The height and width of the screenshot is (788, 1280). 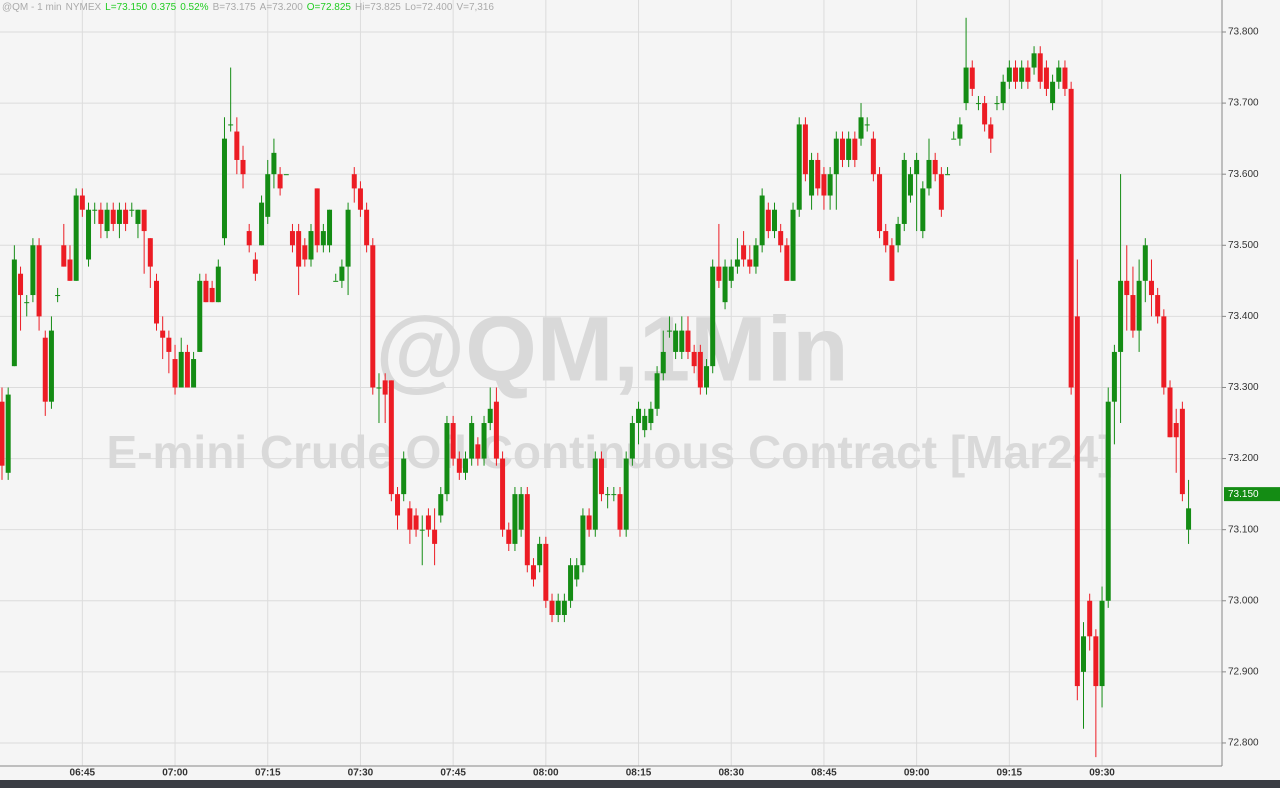 What do you see at coordinates (1243, 174) in the screenshot?
I see `y-tick-label: 73.600` at bounding box center [1243, 174].